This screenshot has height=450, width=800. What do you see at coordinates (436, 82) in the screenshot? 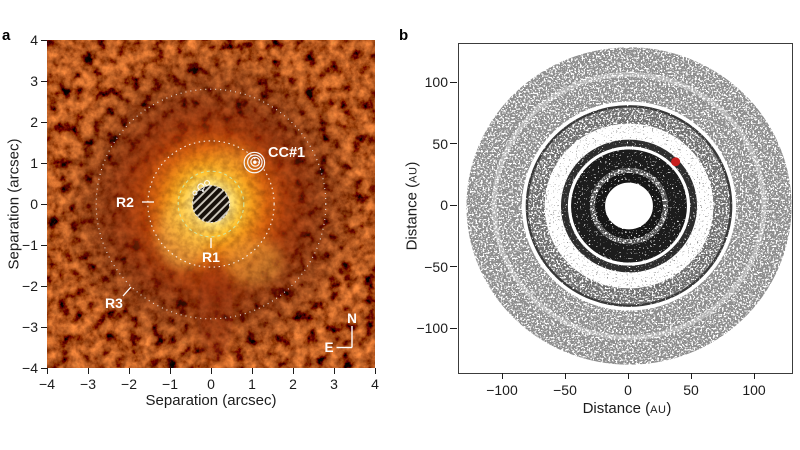
I see `panel-b-y-tick-label: 100` at bounding box center [436, 82].